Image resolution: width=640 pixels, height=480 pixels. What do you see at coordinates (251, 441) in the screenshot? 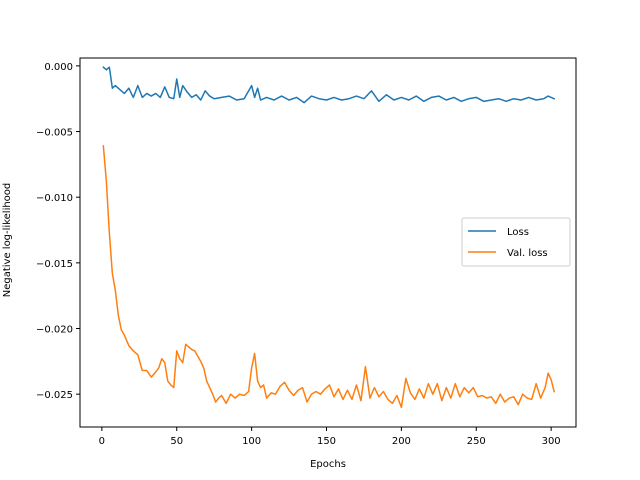
I see `x-tick-label: 100` at bounding box center [251, 441].